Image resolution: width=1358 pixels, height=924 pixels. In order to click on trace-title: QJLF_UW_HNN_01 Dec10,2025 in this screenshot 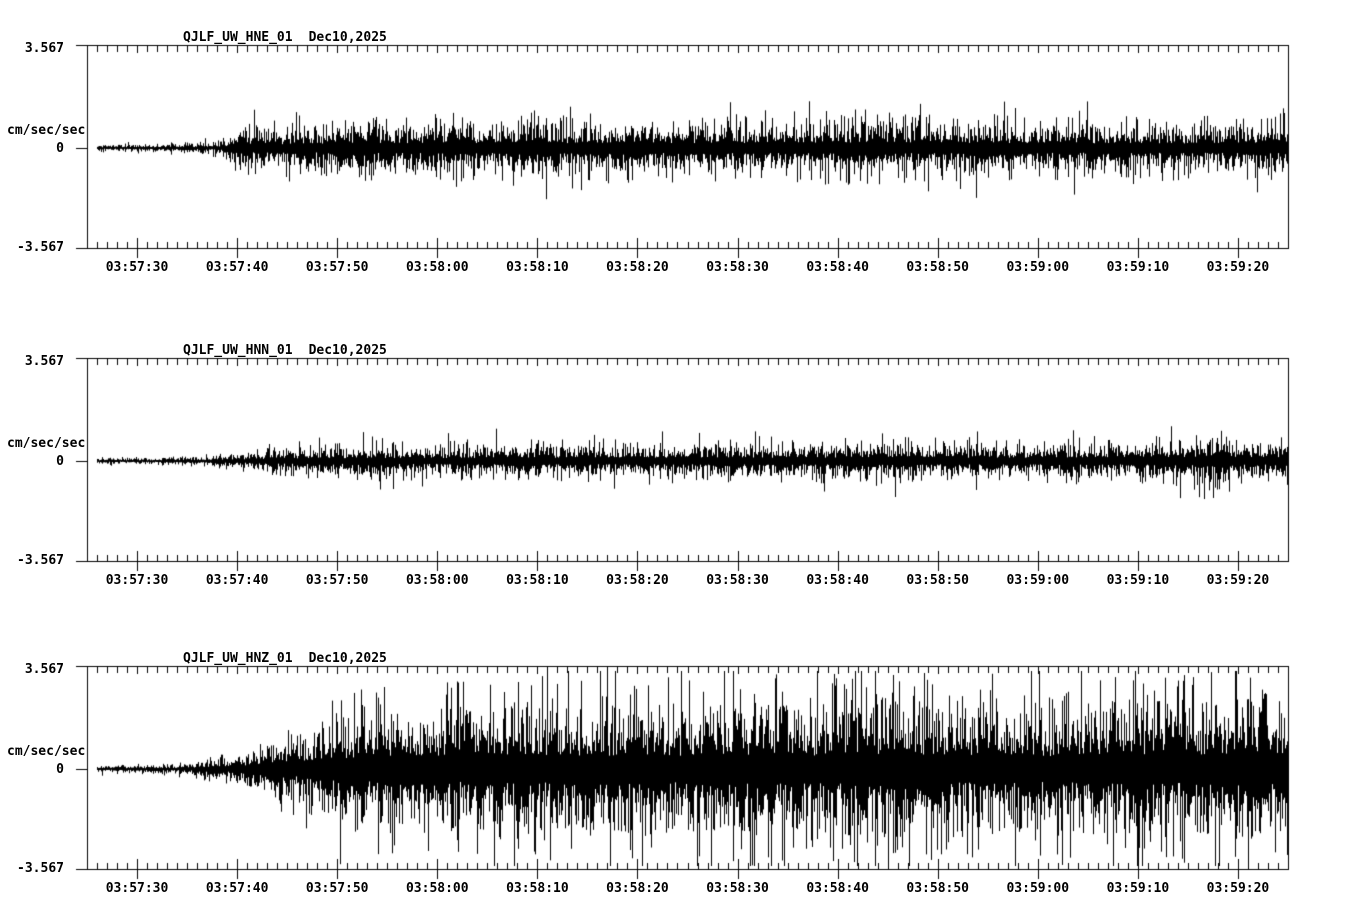, I will do `click(285, 350)`.